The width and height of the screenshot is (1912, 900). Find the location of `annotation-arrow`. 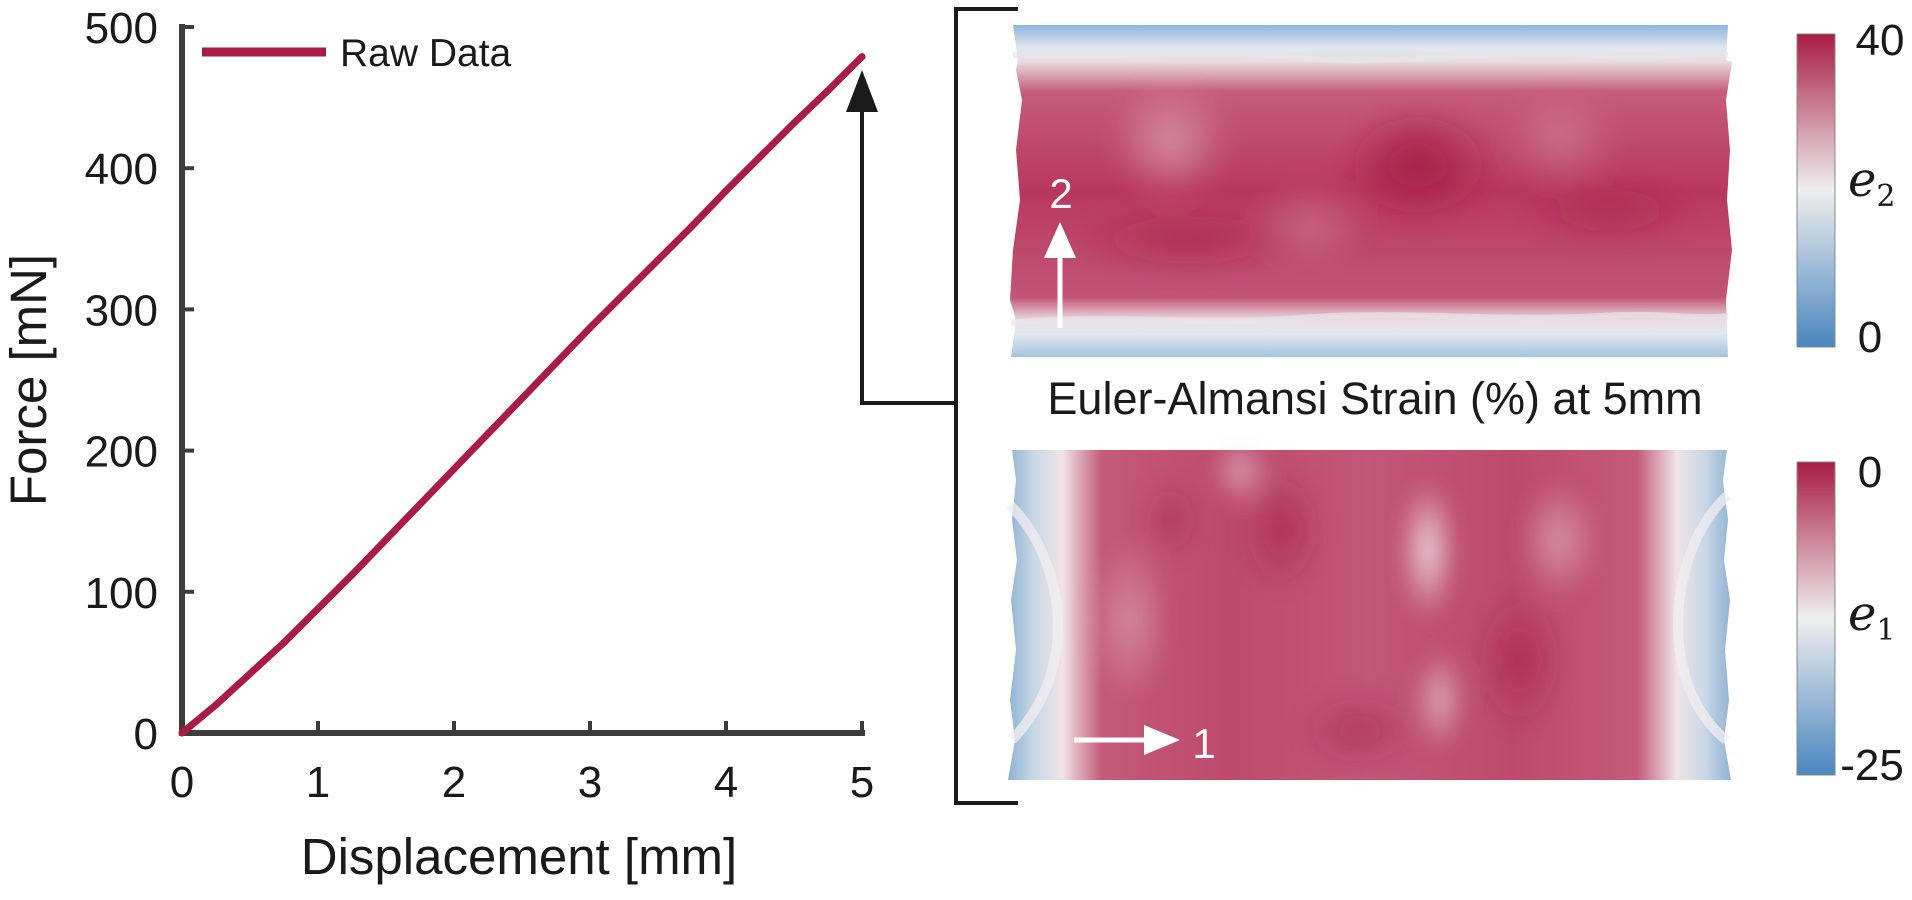

annotation-arrow is located at coordinates (908, 252).